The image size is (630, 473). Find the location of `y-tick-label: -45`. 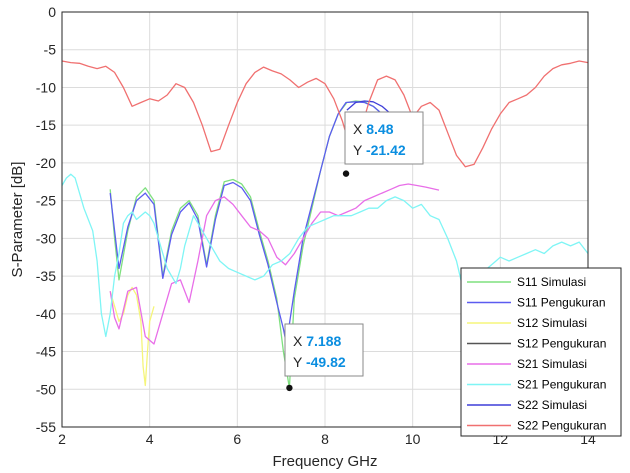

y-tick-label: -45 is located at coordinates (46, 352).